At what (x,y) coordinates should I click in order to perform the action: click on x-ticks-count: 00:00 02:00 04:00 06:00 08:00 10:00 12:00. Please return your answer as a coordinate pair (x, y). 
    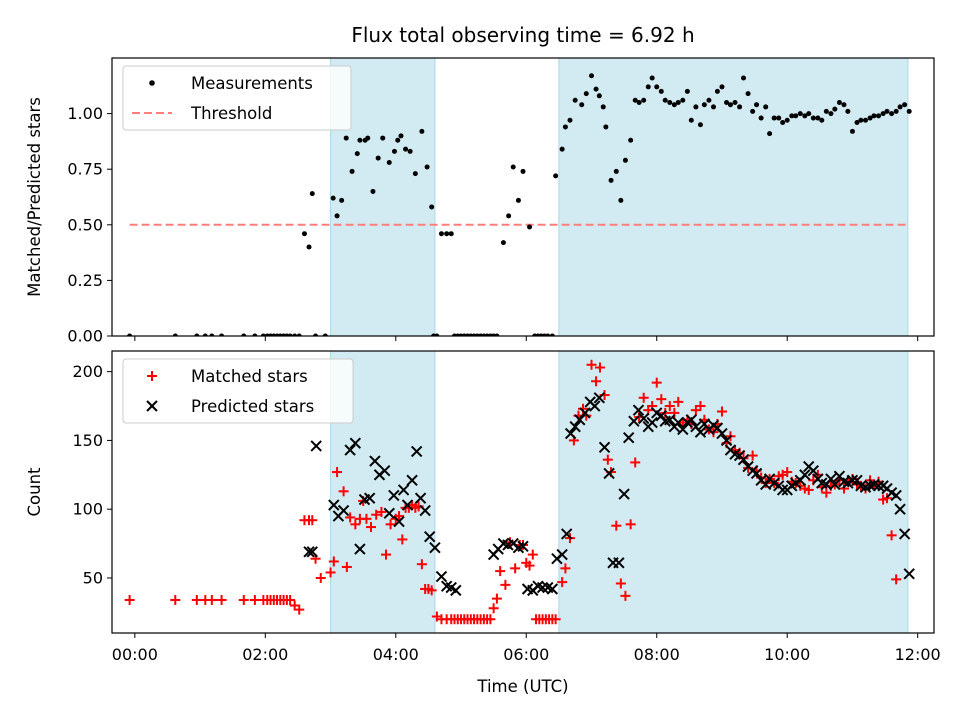
    Looking at the image, I should click on (526, 648).